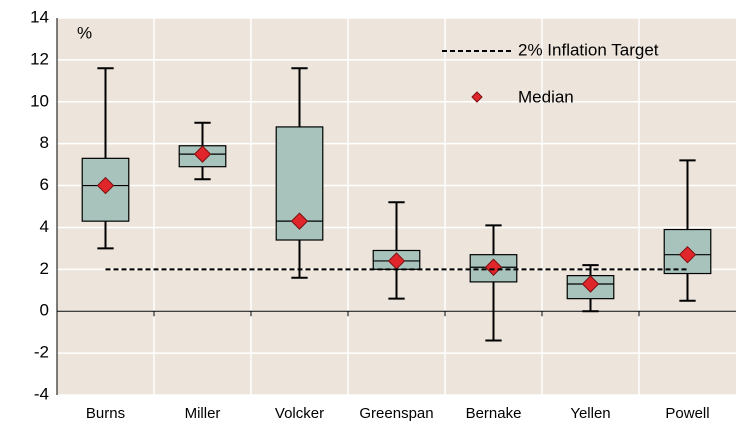 The height and width of the screenshot is (421, 736). Describe the element at coordinates (588, 49) in the screenshot. I see `legend-target-label: 2% Inflation Target` at that location.